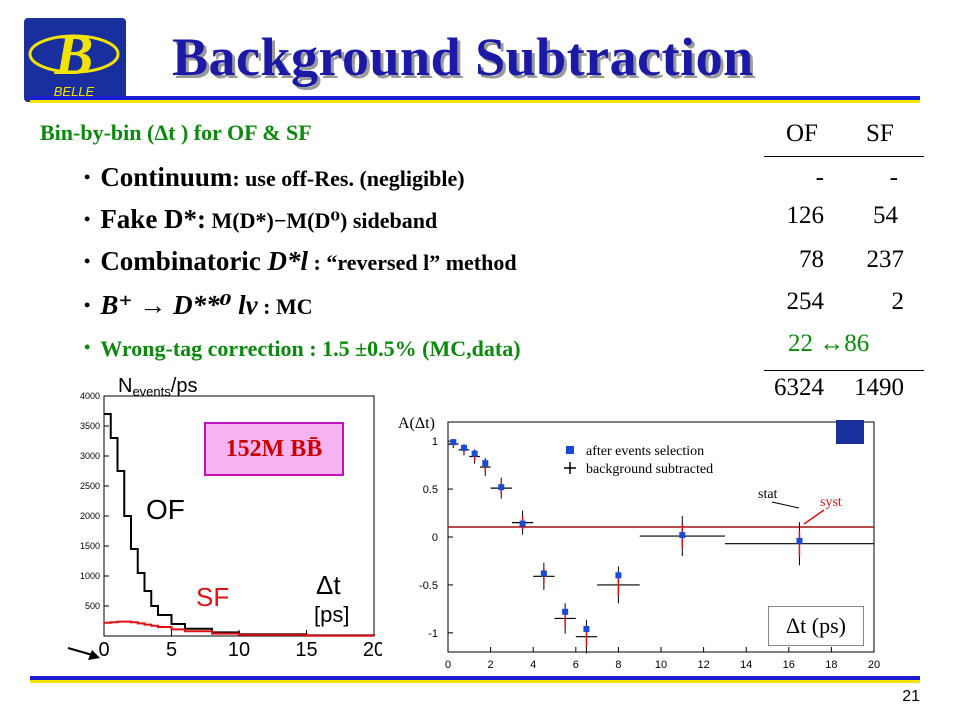 Image resolution: width=960 pixels, height=720 pixels. What do you see at coordinates (475, 101) in the screenshot?
I see `title-rule-accent` at bounding box center [475, 101].